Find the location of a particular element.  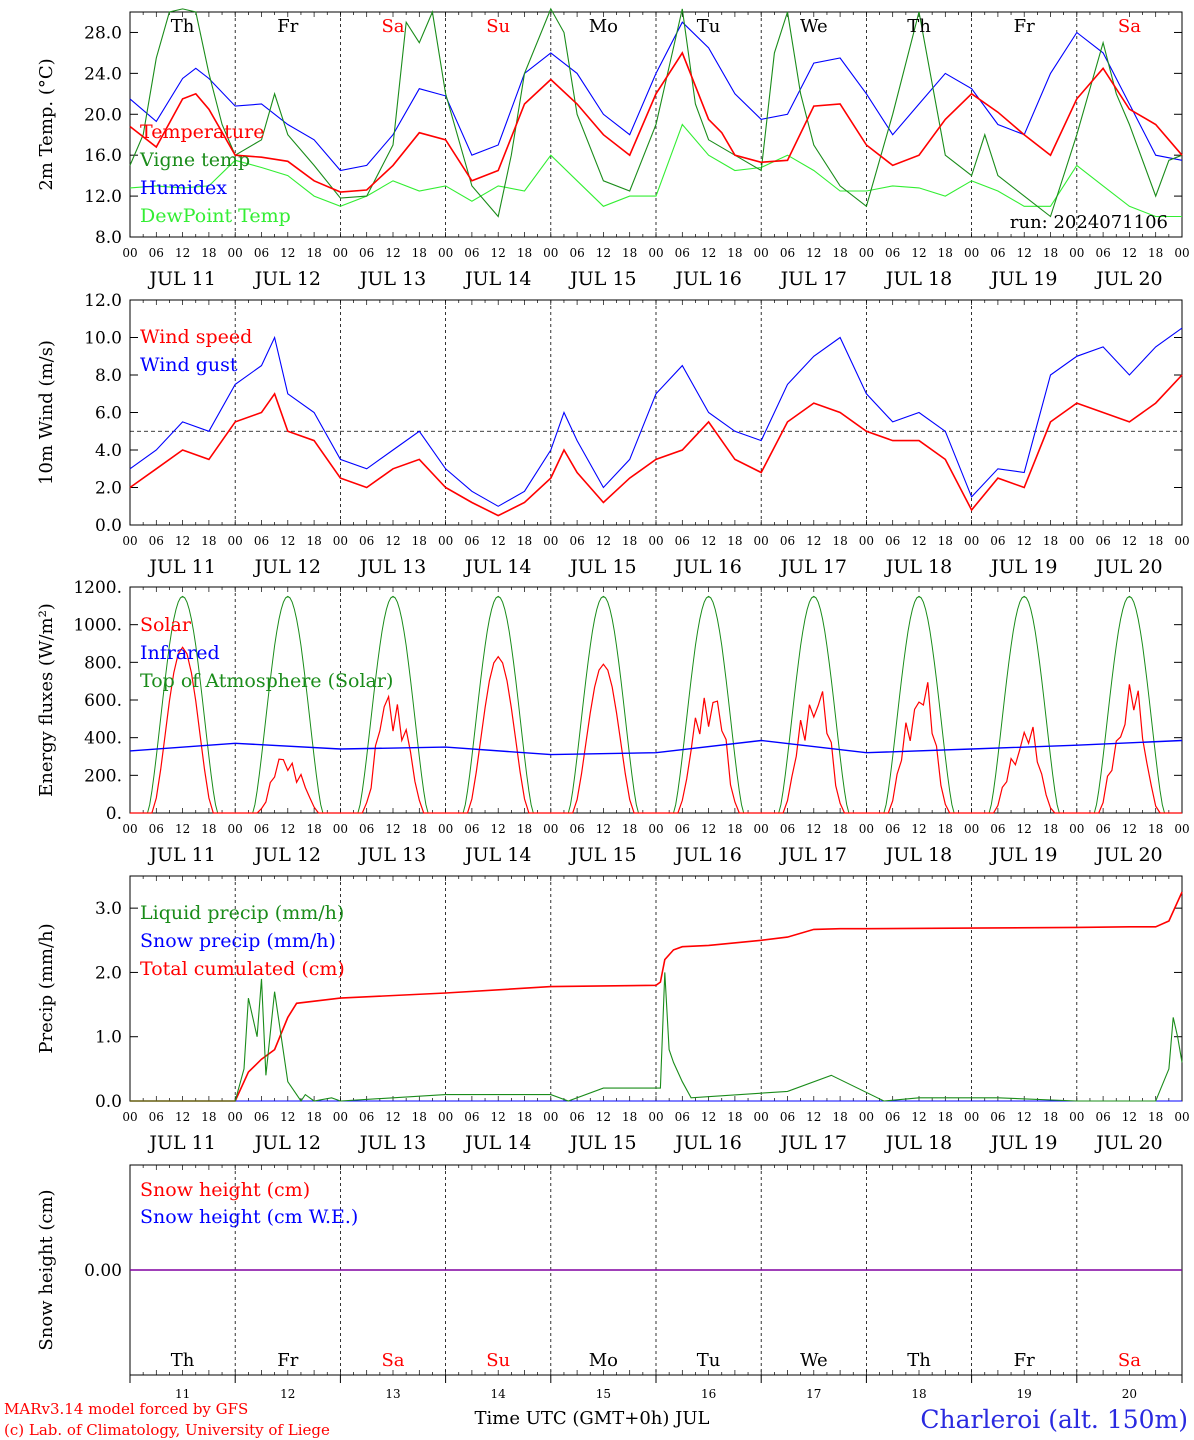

y-tick-label: 1200. is located at coordinates (97, 588).